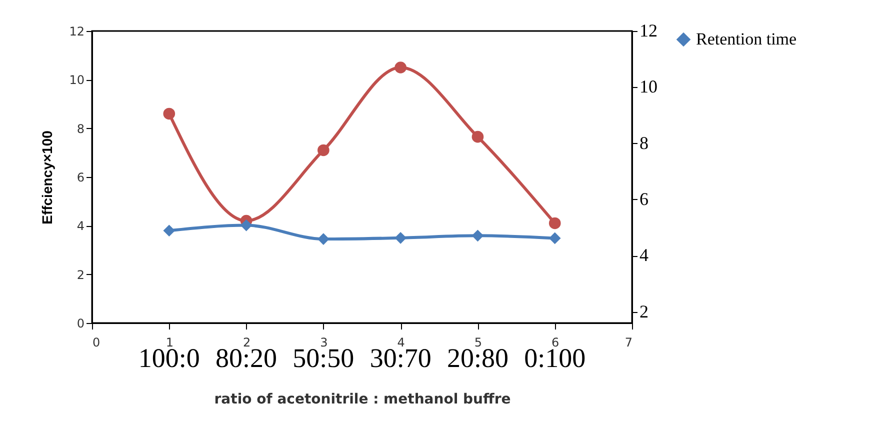 The image size is (886, 436). What do you see at coordinates (80, 129) in the screenshot?
I see `y-tick-label: 8` at bounding box center [80, 129].